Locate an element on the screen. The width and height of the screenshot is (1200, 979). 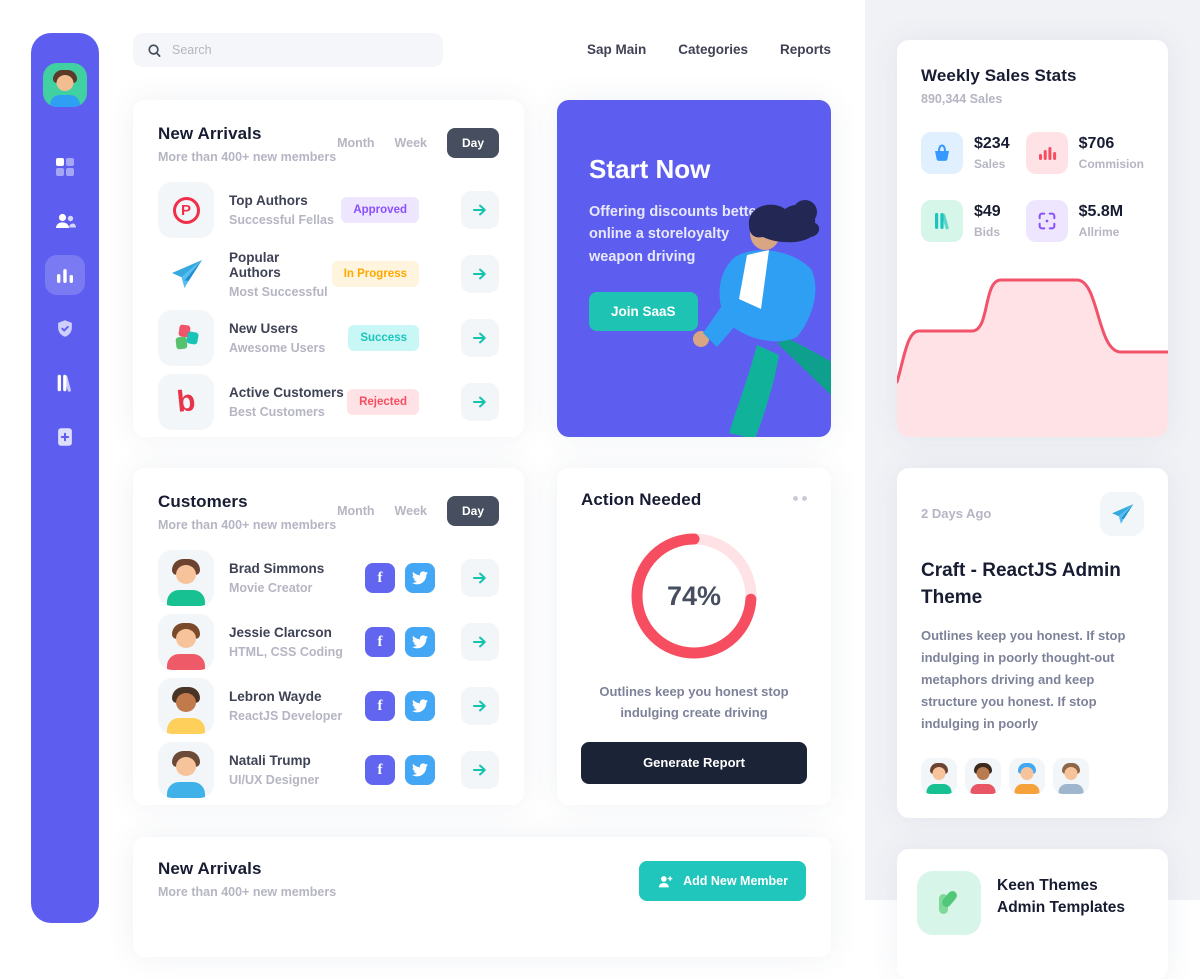
sidebar-item-library is located at coordinates (65, 383).